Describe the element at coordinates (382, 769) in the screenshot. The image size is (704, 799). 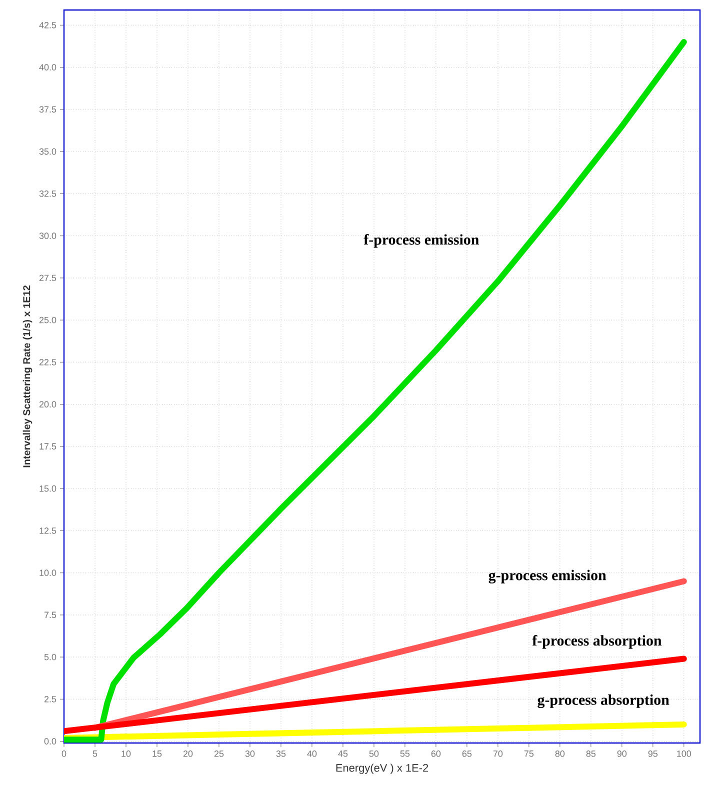
I see `x-axis-title: Energy(eV ) x 1E-2` at that location.